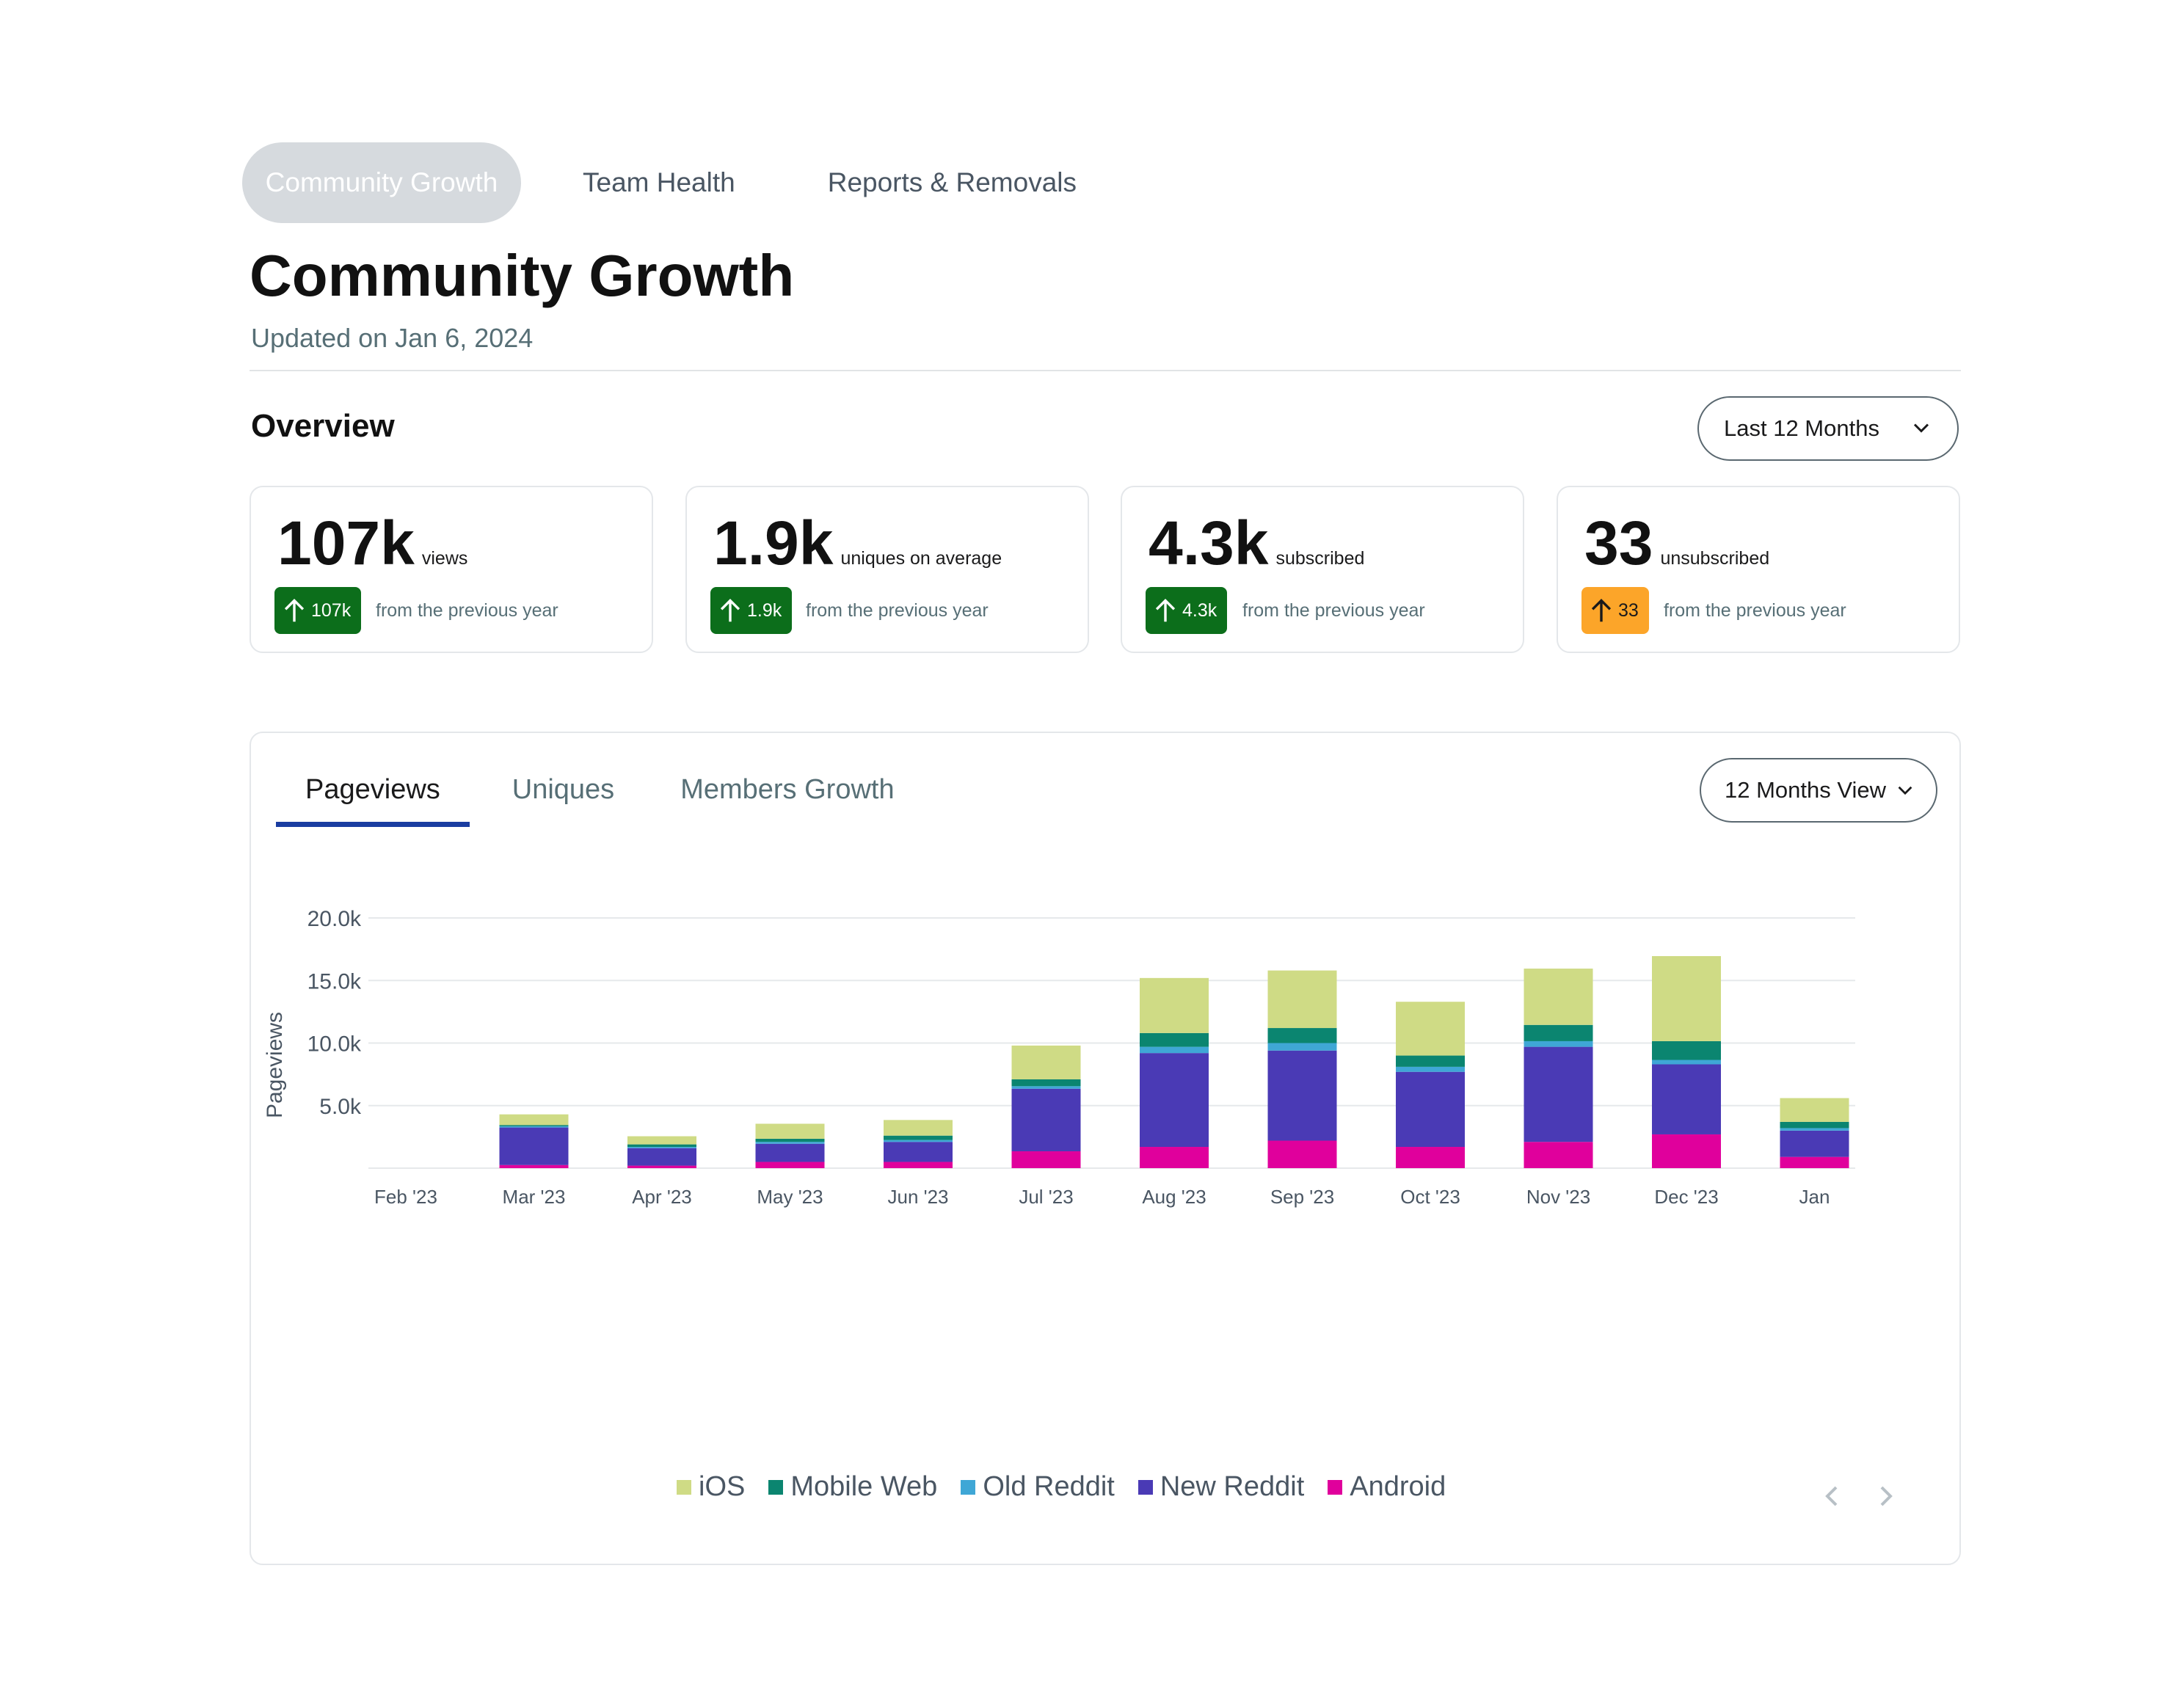 This screenshot has height=1695, width=2184. I want to click on chevron-left-icon, so click(1832, 1496).